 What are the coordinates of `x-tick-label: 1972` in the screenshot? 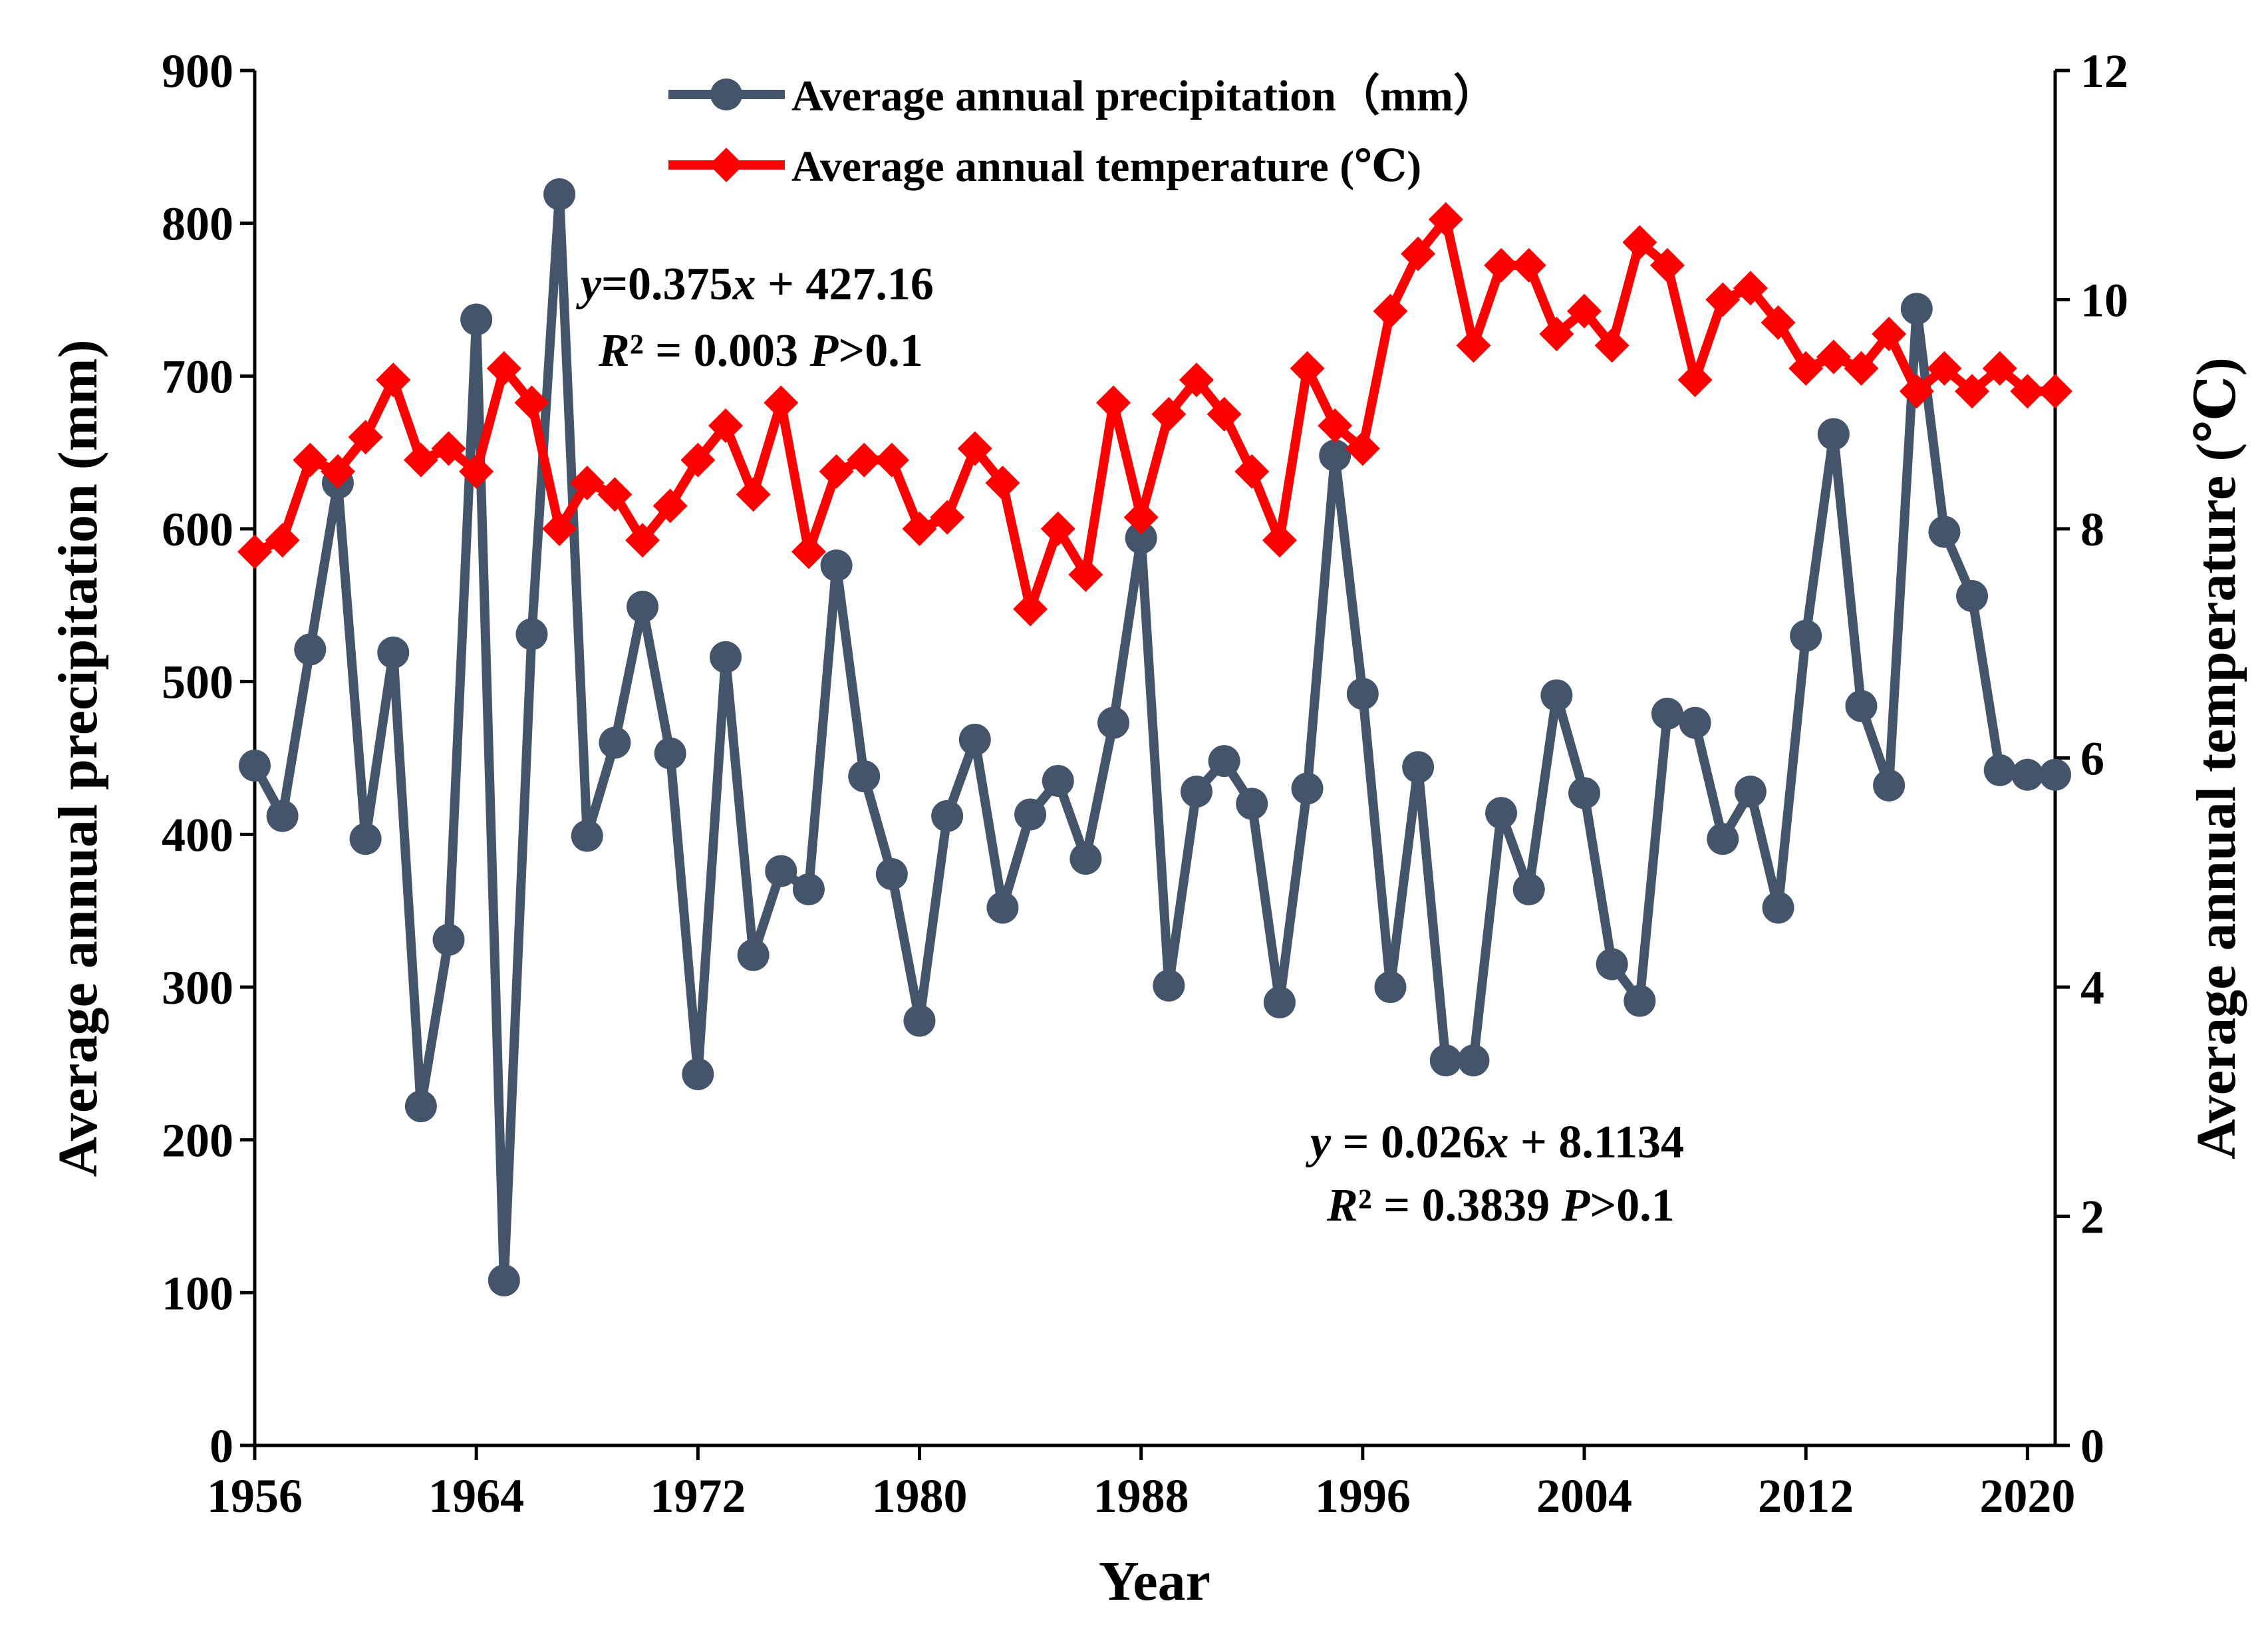 It's located at (698, 1496).